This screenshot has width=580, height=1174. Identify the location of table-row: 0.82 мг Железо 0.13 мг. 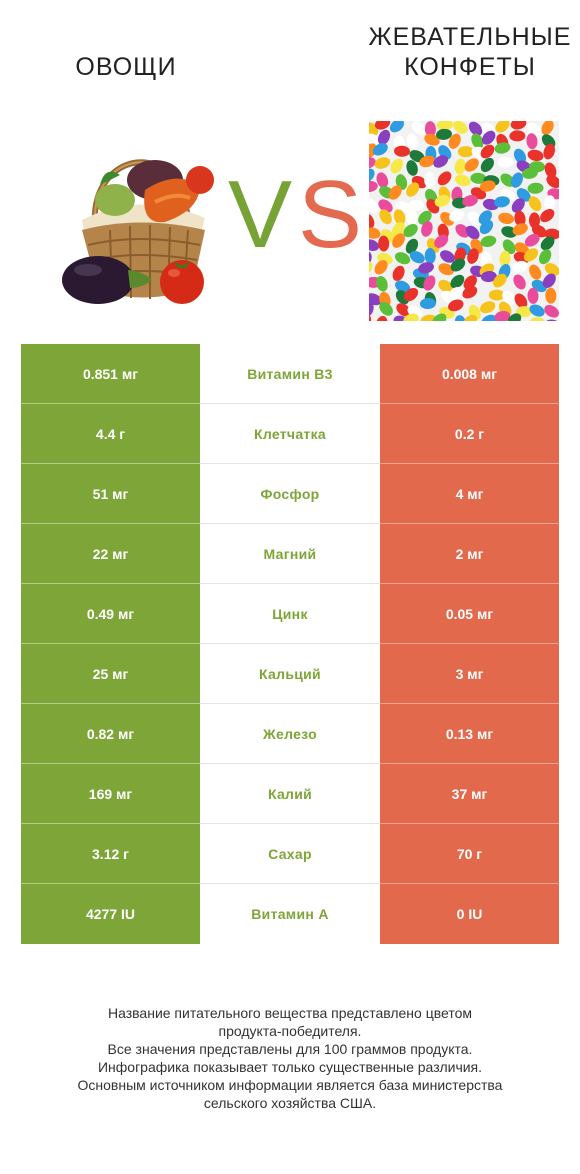
(290, 734).